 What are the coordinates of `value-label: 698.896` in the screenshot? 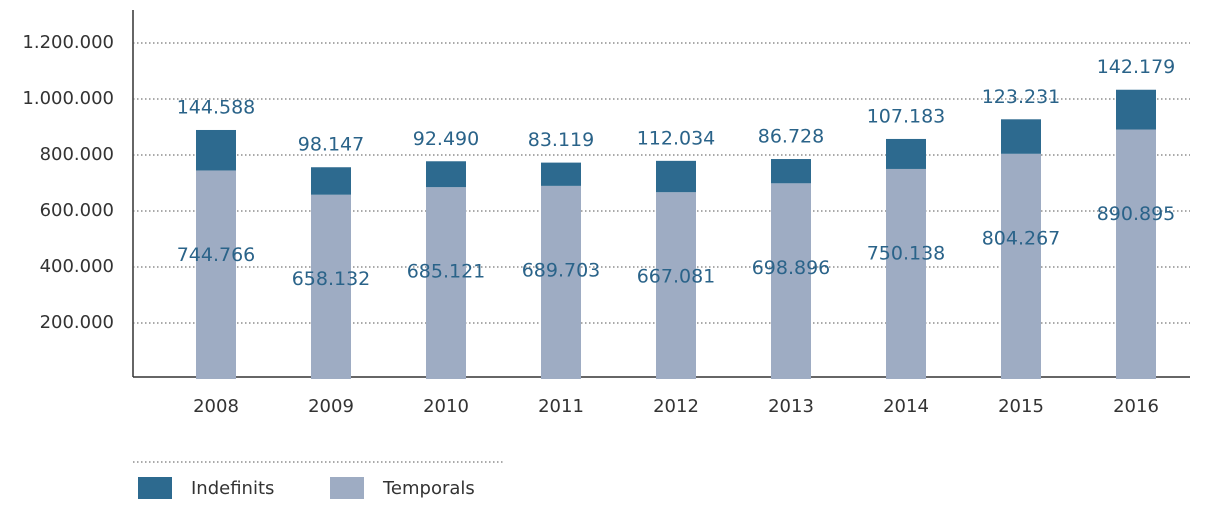 It's located at (791, 268).